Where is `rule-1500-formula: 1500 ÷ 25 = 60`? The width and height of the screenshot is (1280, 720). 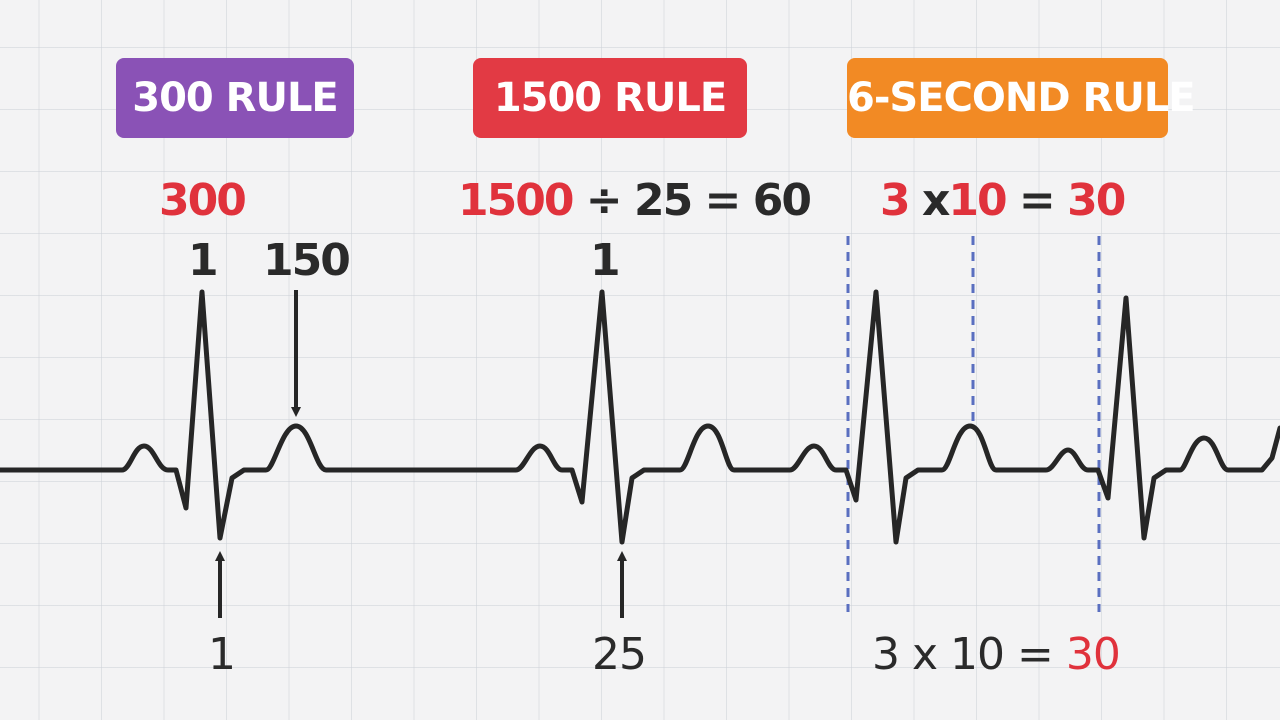
rule-1500-formula: 1500 ÷ 25 = 60 is located at coordinates (635, 200).